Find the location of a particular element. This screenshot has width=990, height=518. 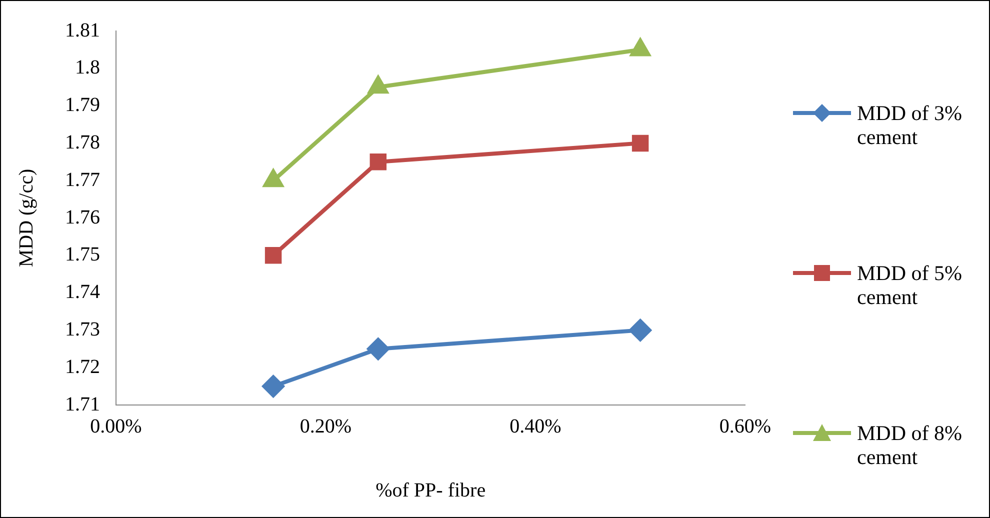

y-tick-label: 1.71 is located at coordinates (82, 404).